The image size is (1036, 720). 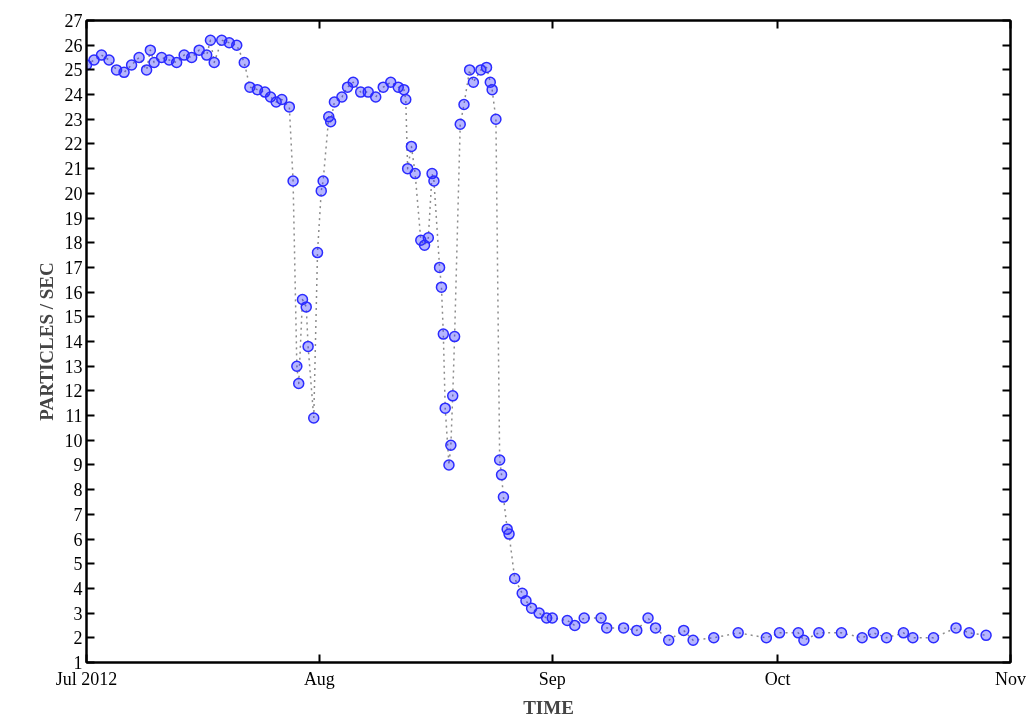 What do you see at coordinates (73, 169) in the screenshot?
I see `y-tick-label: 21` at bounding box center [73, 169].